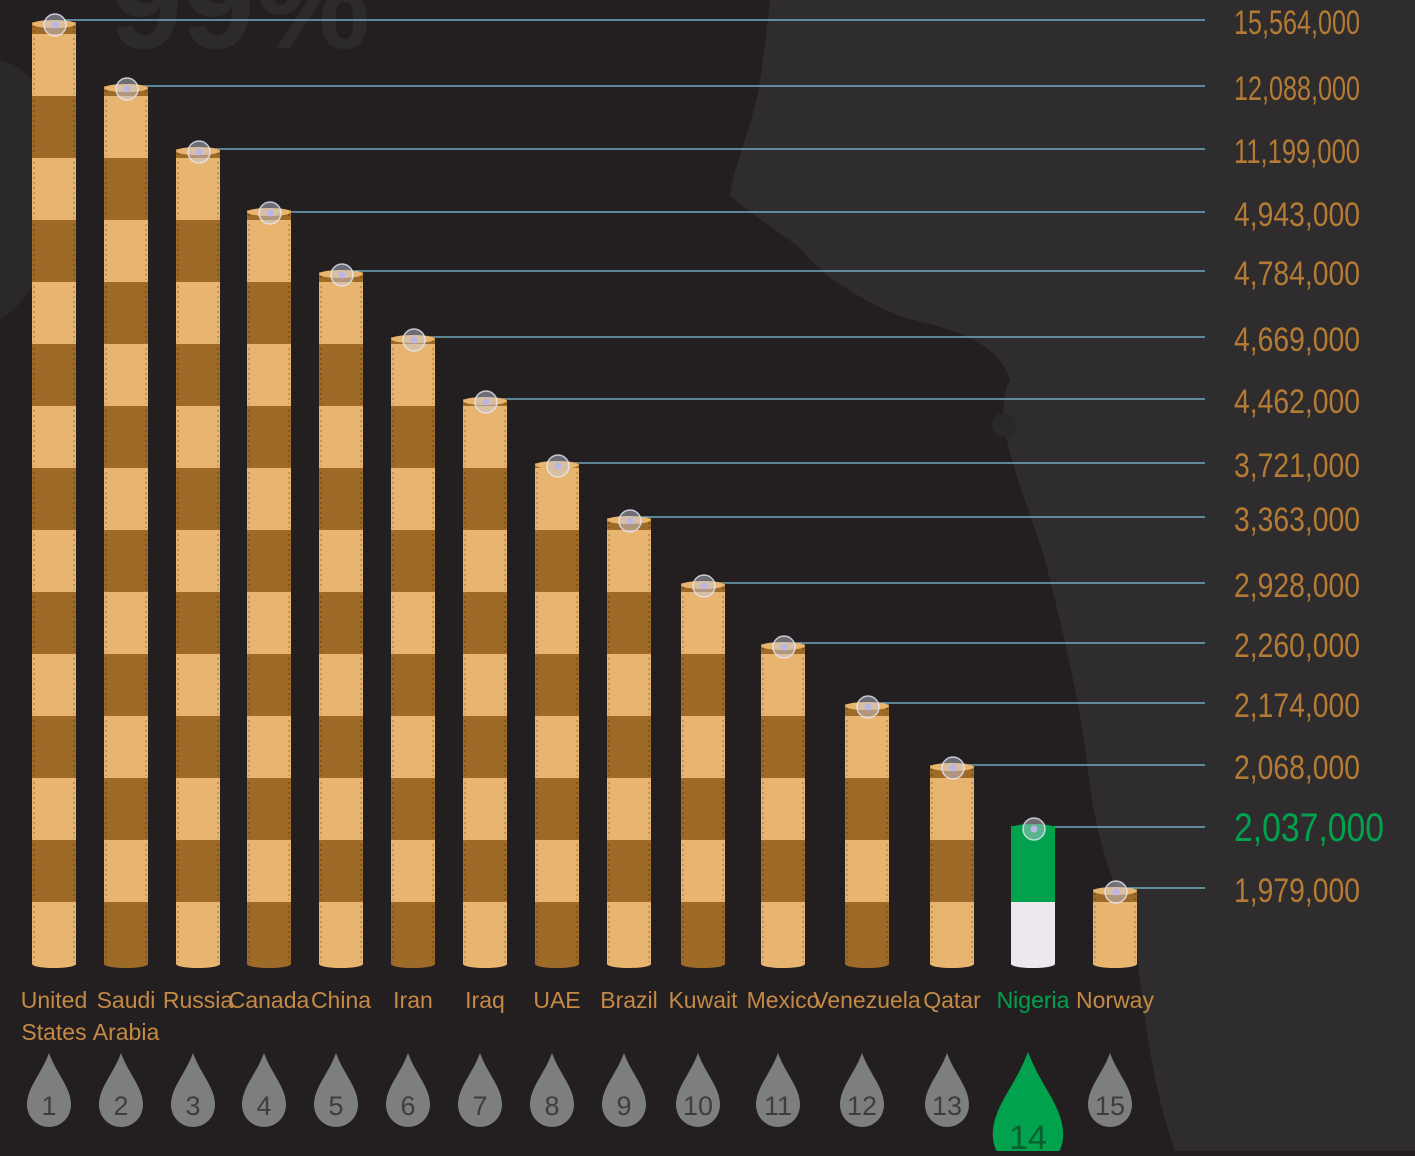 This screenshot has width=1415, height=1156. What do you see at coordinates (240, 38) in the screenshot?
I see `background-percent-text: 99%` at bounding box center [240, 38].